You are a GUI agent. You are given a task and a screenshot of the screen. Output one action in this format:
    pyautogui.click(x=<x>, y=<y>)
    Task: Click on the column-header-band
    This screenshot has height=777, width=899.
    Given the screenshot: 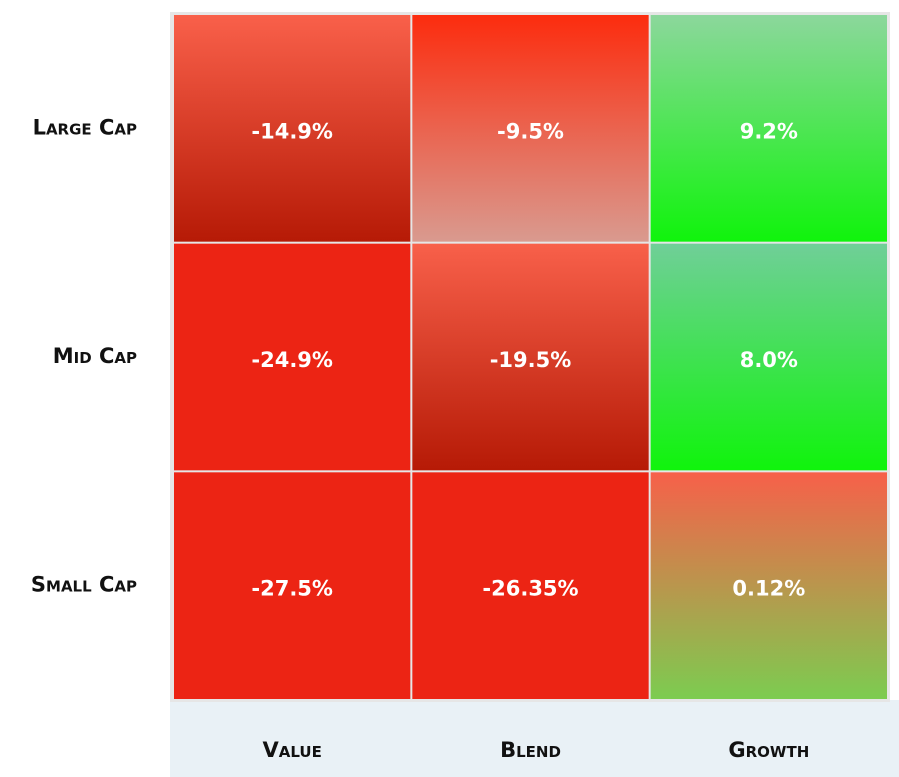 What is the action you would take?
    pyautogui.click(x=534, y=738)
    